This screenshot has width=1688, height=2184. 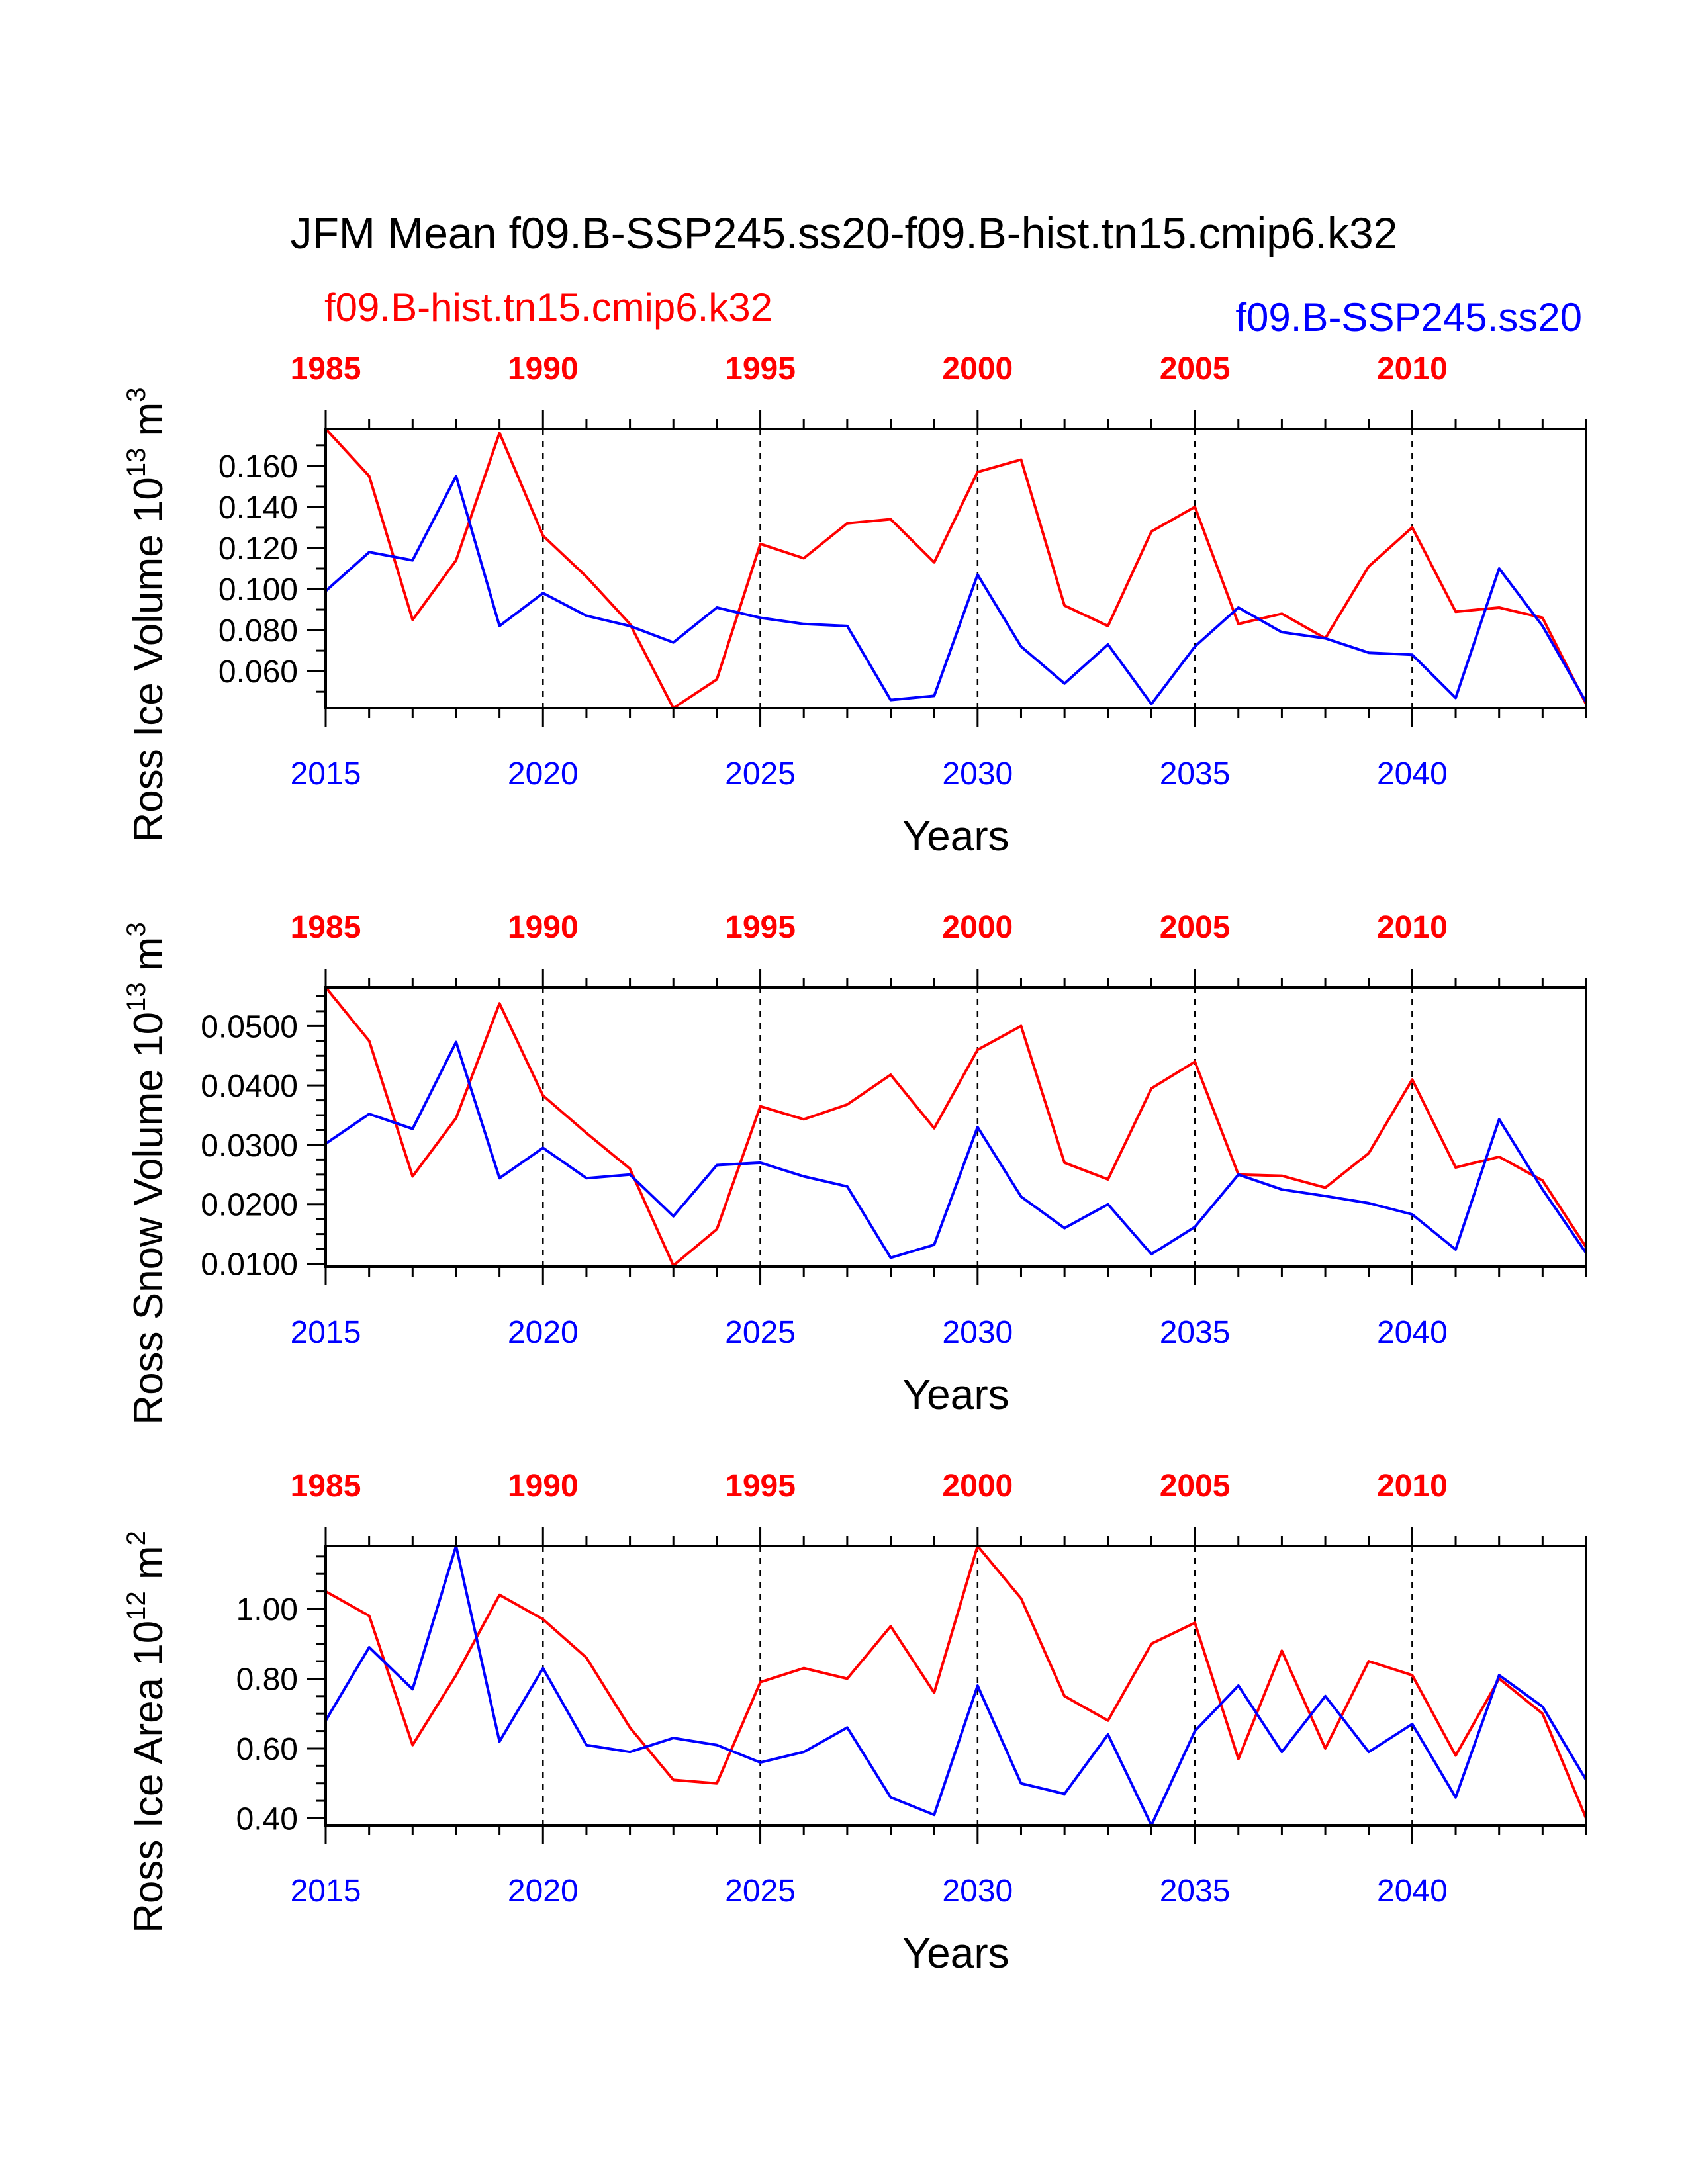 What do you see at coordinates (146, 1173) in the screenshot?
I see `y-axis-title: Ross Snow Volume 1013 m3` at bounding box center [146, 1173].